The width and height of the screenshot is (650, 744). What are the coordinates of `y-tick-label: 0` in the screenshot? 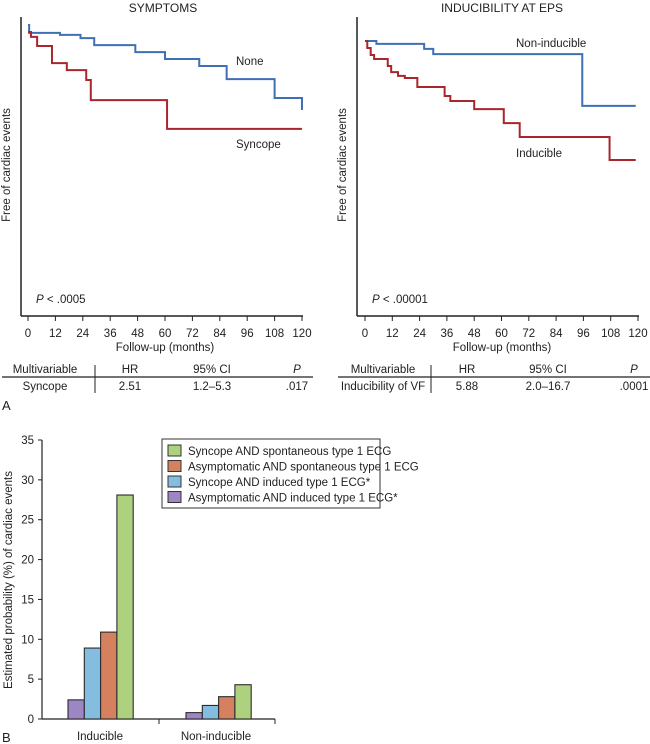 It's located at (31, 720).